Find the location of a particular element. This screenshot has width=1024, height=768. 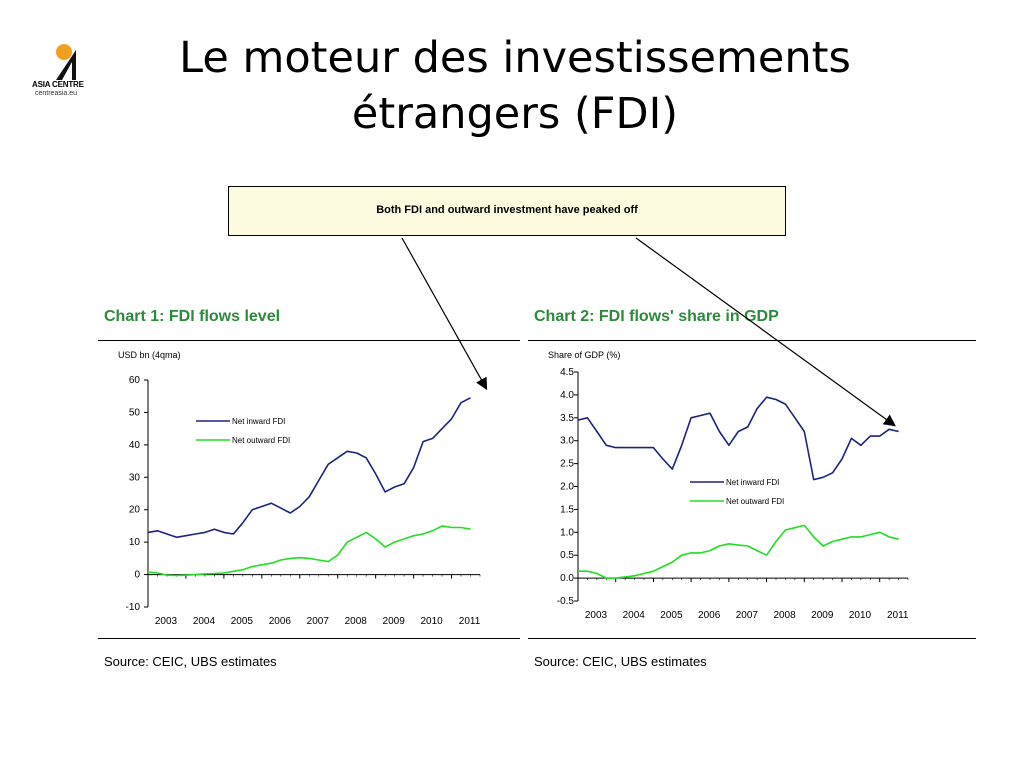

chart-2-x-tick-label: 2006 is located at coordinates (709, 615).